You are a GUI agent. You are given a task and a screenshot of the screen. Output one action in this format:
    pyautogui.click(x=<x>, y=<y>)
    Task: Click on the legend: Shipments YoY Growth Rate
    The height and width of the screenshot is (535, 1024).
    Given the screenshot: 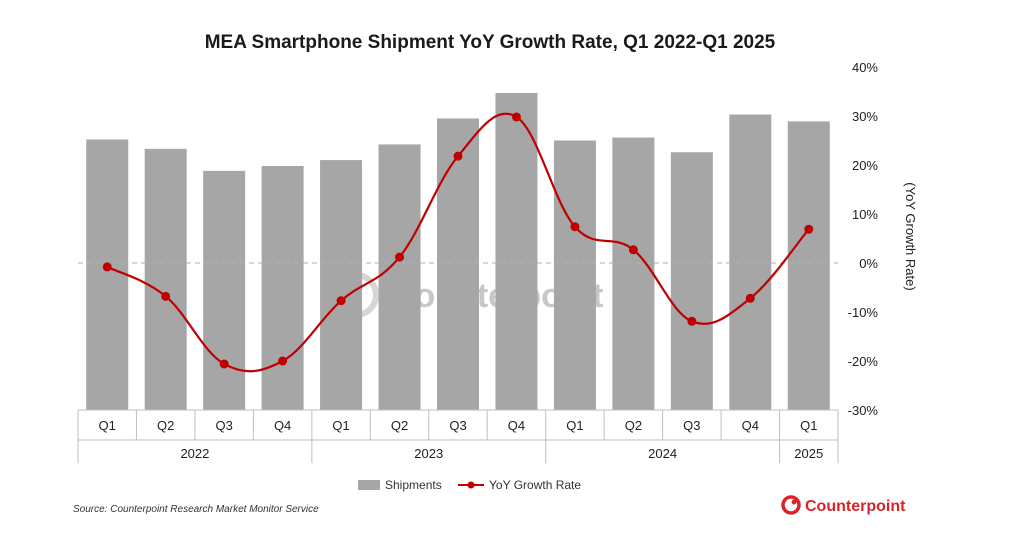 What is the action you would take?
    pyautogui.click(x=469, y=485)
    